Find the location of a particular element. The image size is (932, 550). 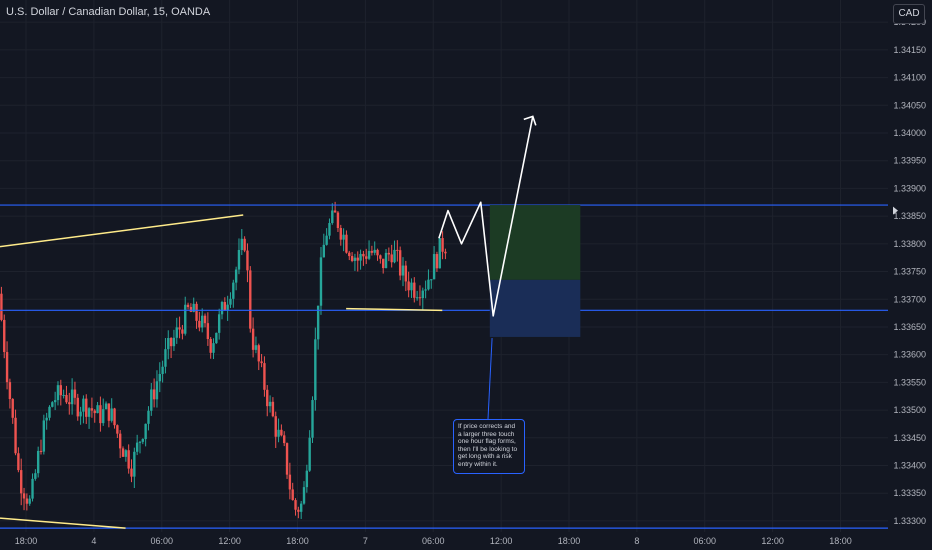

chart-title: U.S. Dollar / Canadian Dollar, 15, OANDA is located at coordinates (108, 12).